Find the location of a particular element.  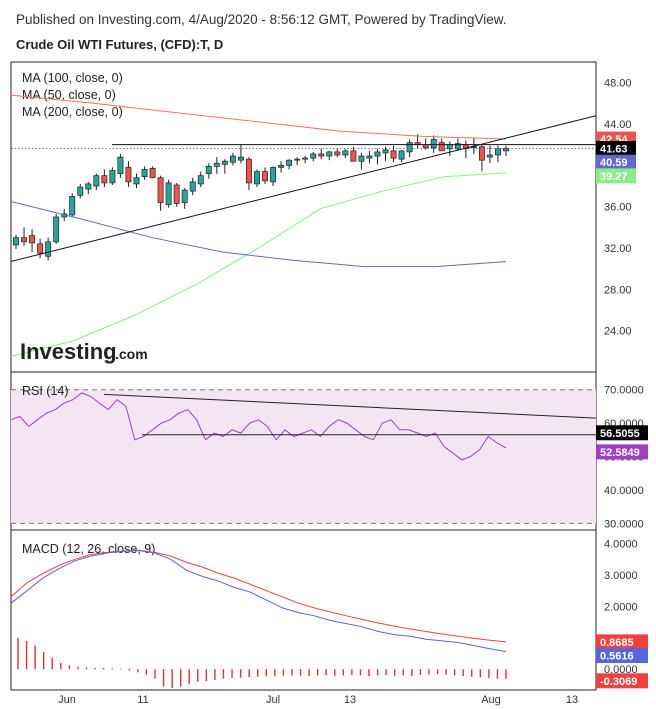

rsi-tag-0-bg is located at coordinates (622, 433).